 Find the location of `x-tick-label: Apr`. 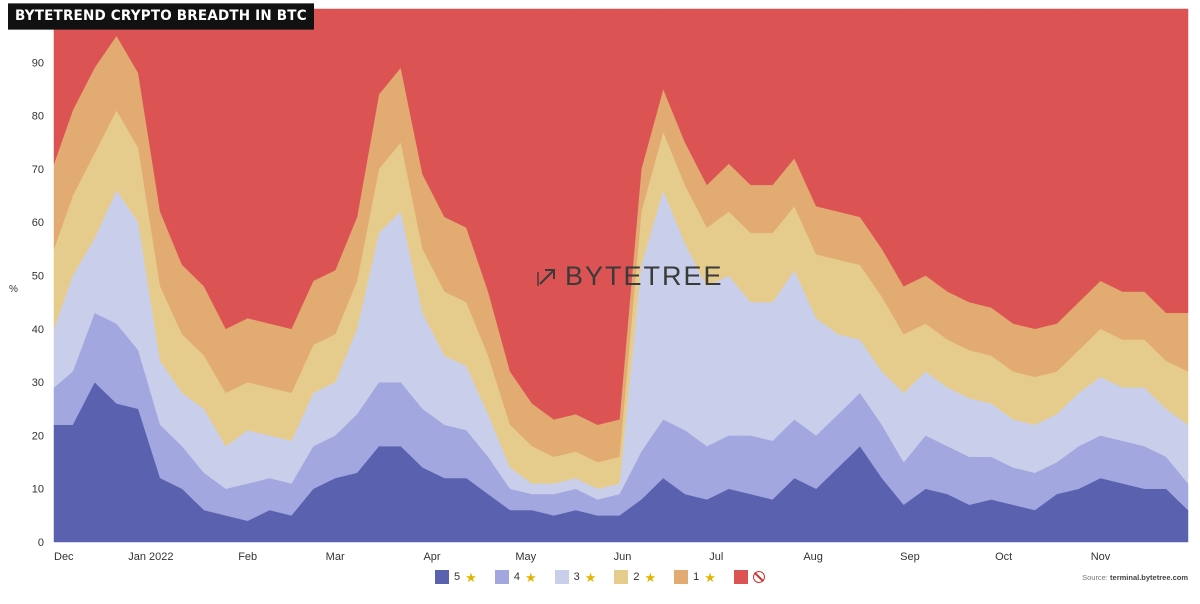

x-tick-label: Apr is located at coordinates (431, 557).